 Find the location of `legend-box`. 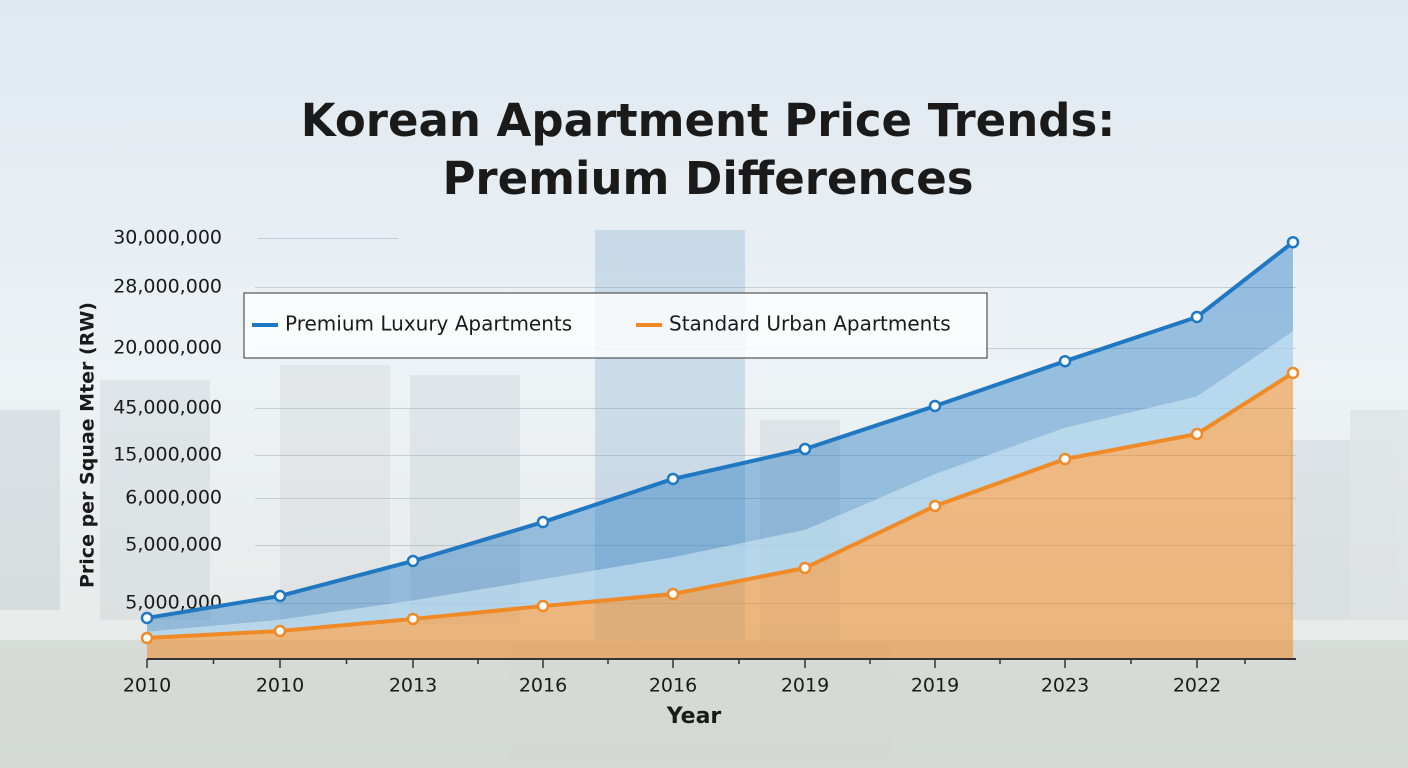

legend-box is located at coordinates (615, 325).